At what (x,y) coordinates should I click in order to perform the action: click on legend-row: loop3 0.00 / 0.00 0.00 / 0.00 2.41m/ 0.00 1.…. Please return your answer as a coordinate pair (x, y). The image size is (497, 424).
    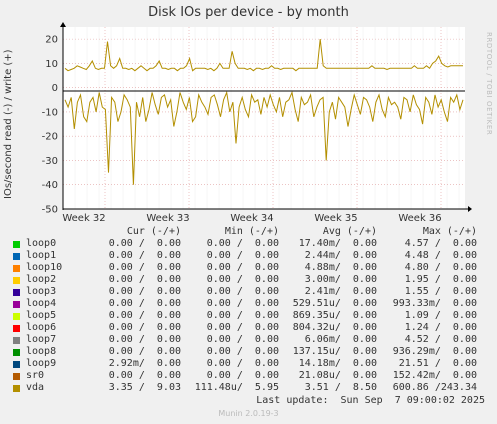
    Looking at the image, I should click on (248, 292).